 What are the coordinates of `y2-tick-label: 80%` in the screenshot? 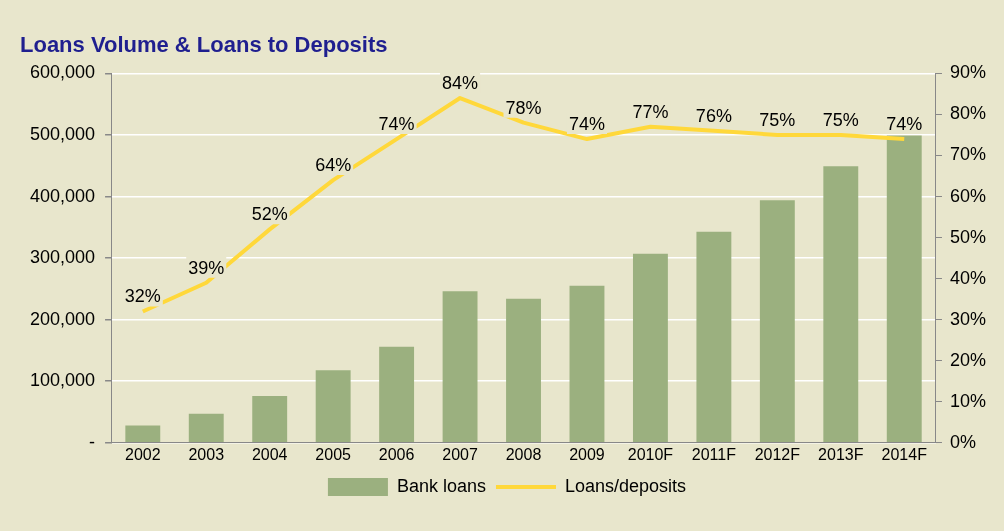 It's located at (967, 113).